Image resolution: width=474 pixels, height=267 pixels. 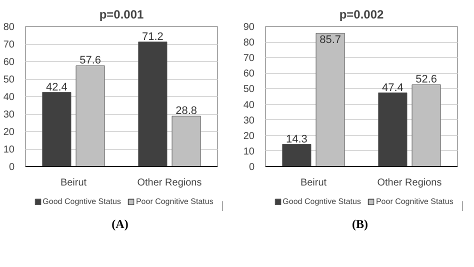 I want to click on chart-title: p=0.002, so click(x=361, y=15).